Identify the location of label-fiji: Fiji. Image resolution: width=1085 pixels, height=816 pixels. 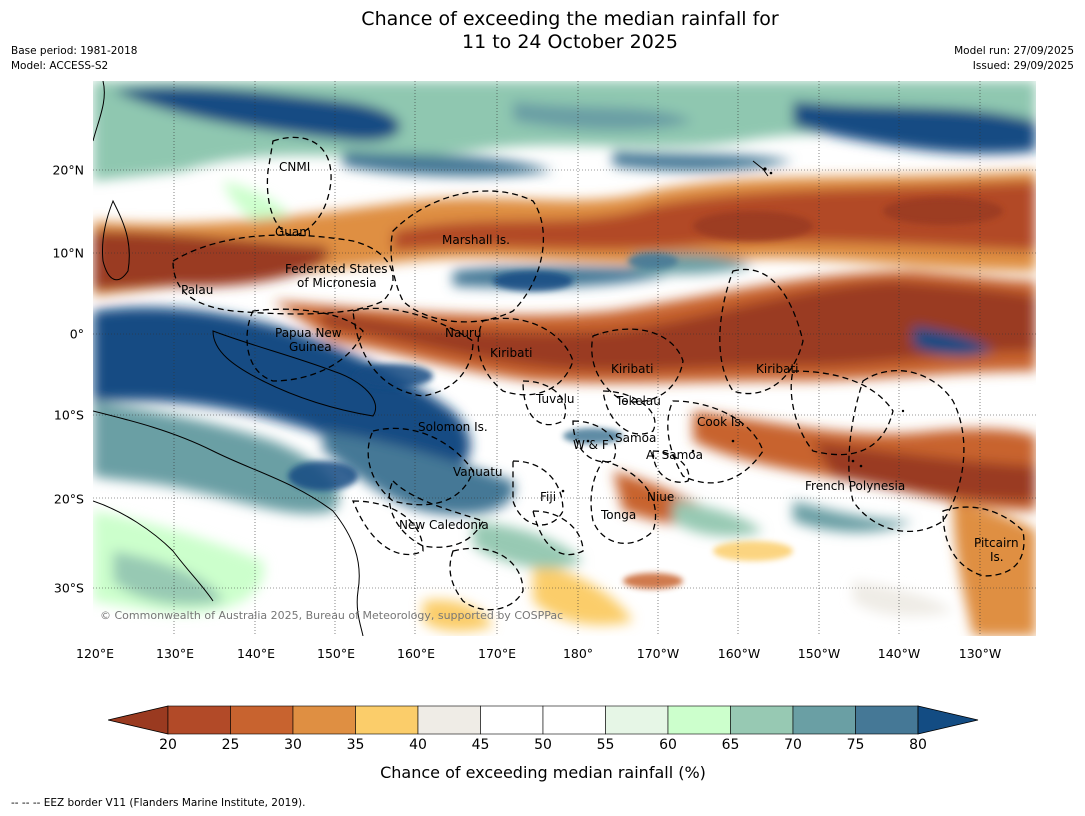
(548, 497).